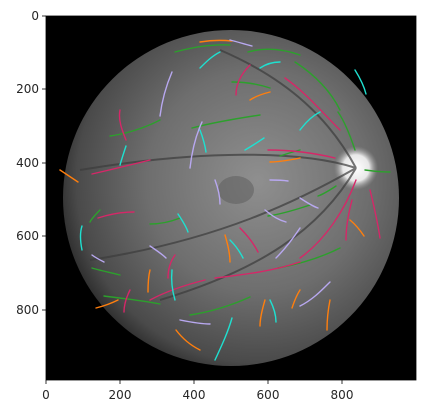 The width and height of the screenshot is (425, 418). What do you see at coordinates (27, 310) in the screenshot?
I see `y-tick-label: 800` at bounding box center [27, 310].